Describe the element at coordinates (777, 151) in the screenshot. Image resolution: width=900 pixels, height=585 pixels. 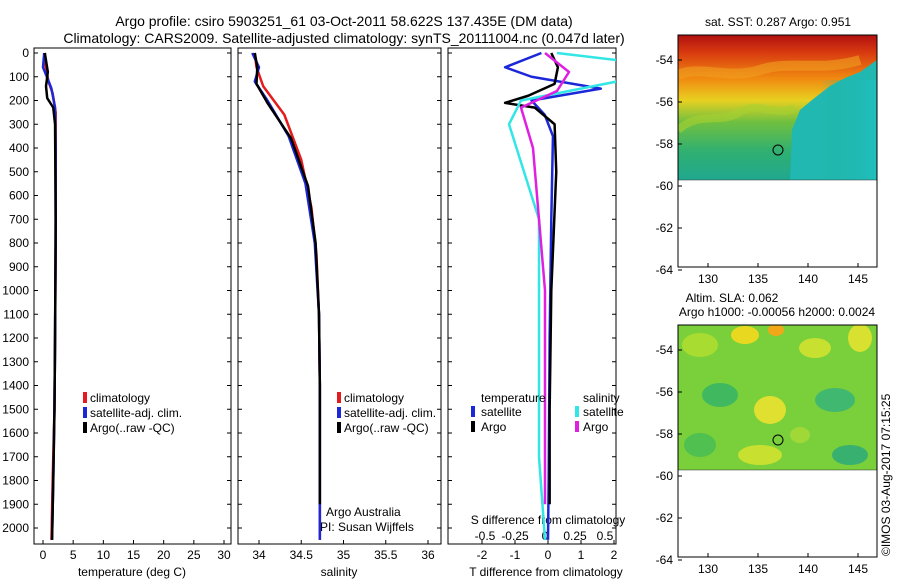
I see `sst-map-frame` at that location.